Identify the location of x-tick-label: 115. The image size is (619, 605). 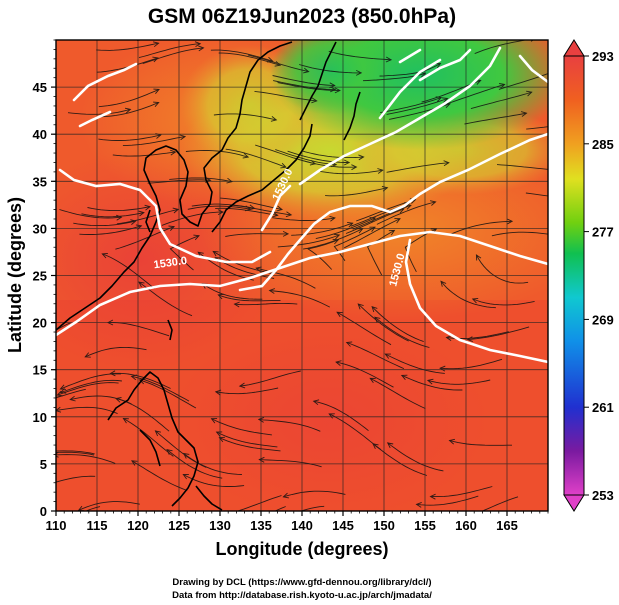
(97, 525).